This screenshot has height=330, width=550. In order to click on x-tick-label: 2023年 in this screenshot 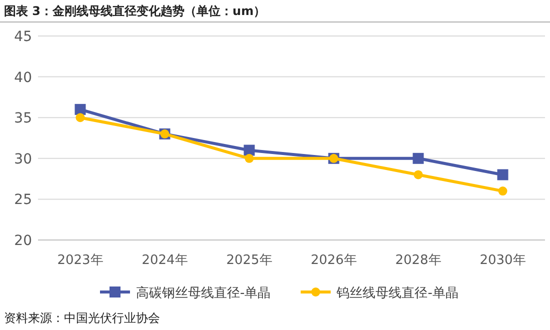, I will do `click(80, 260)`.